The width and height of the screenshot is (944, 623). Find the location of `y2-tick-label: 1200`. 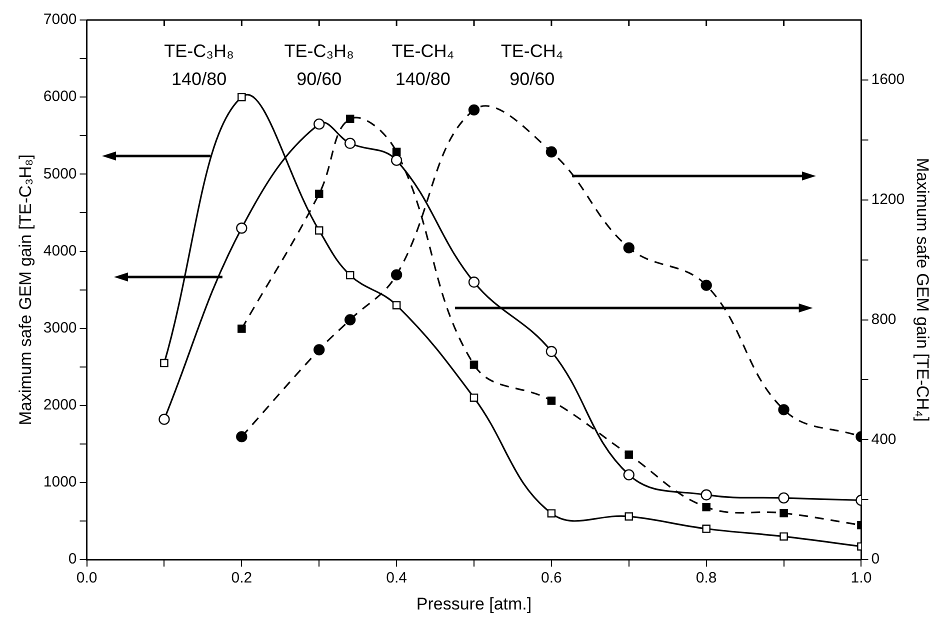

y2-tick-label: 1200 is located at coordinates (888, 199).